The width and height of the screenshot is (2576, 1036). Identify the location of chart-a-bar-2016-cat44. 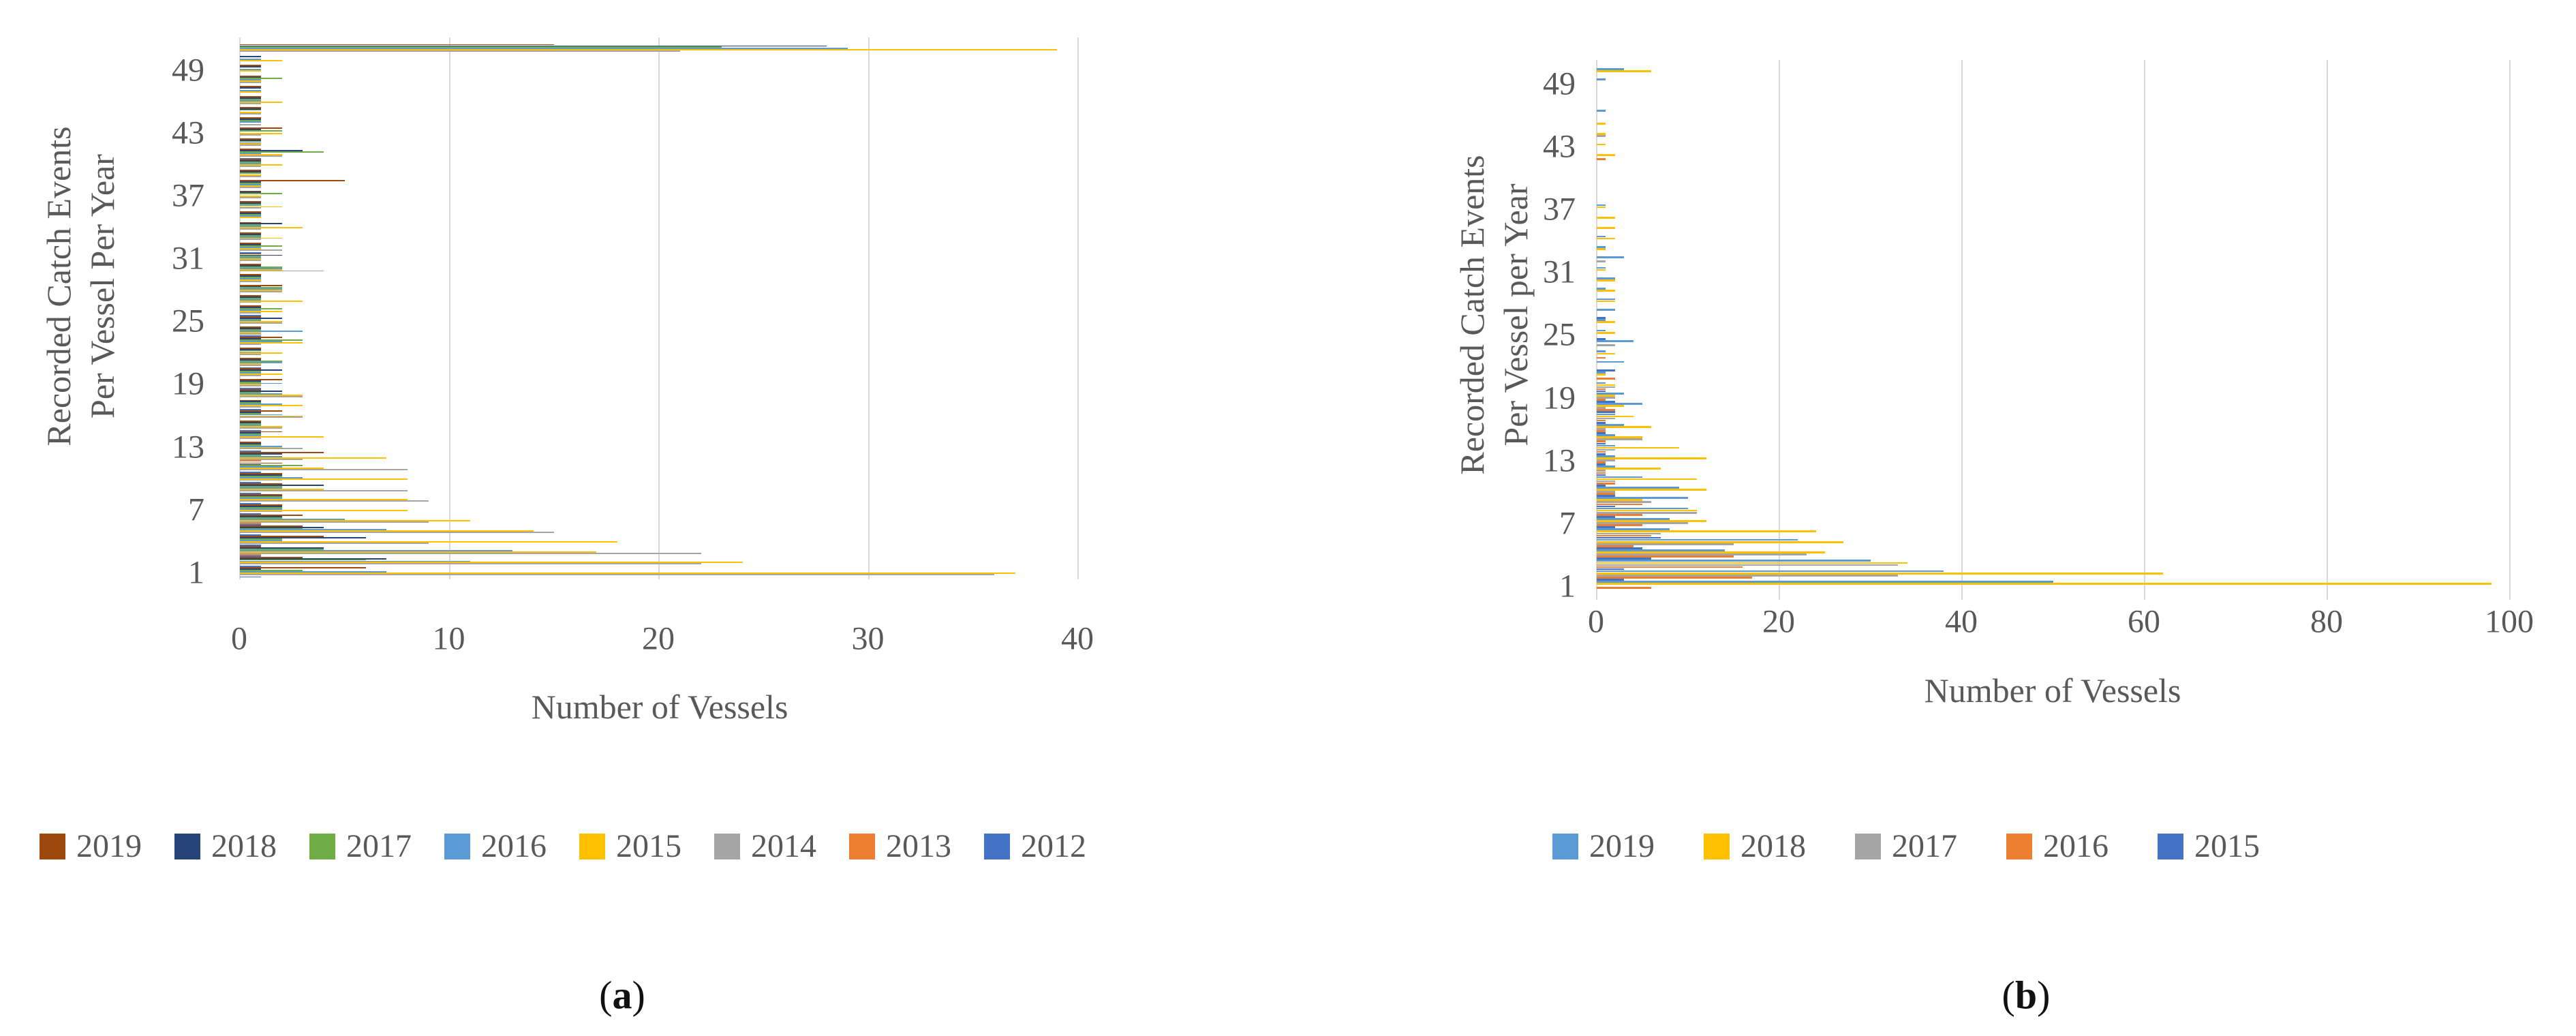
(250, 122).